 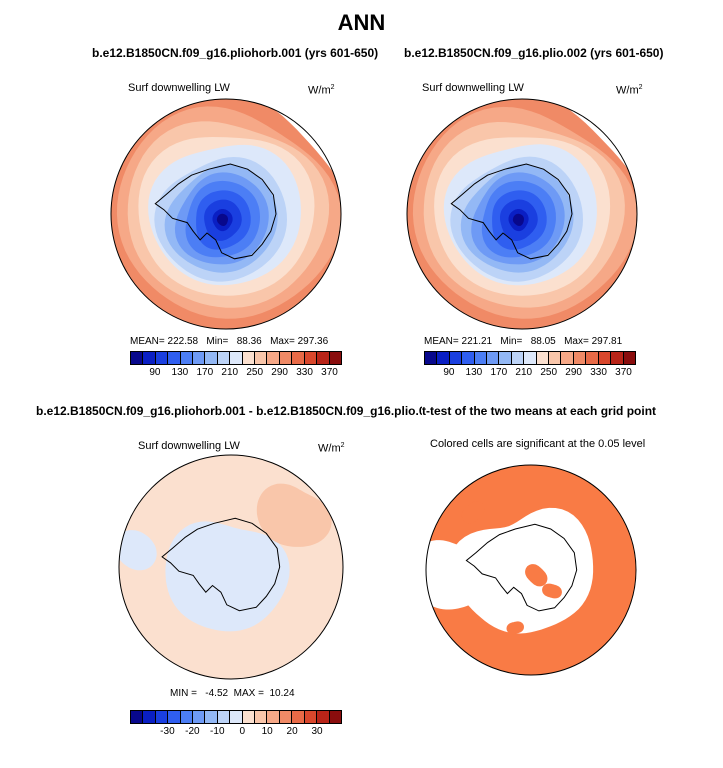 I want to click on panel-1-map-contour-band, so click(x=222, y=219).